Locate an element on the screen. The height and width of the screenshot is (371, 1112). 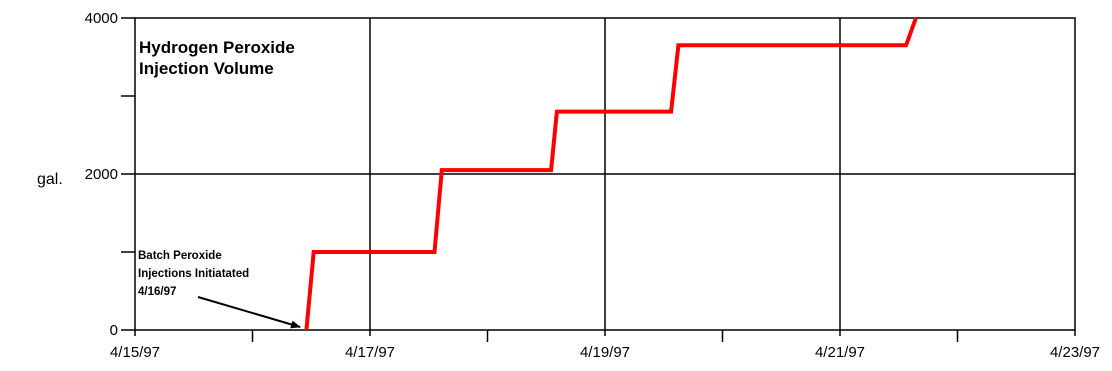
annotation-line-3: 4/16/97 is located at coordinates (157, 292).